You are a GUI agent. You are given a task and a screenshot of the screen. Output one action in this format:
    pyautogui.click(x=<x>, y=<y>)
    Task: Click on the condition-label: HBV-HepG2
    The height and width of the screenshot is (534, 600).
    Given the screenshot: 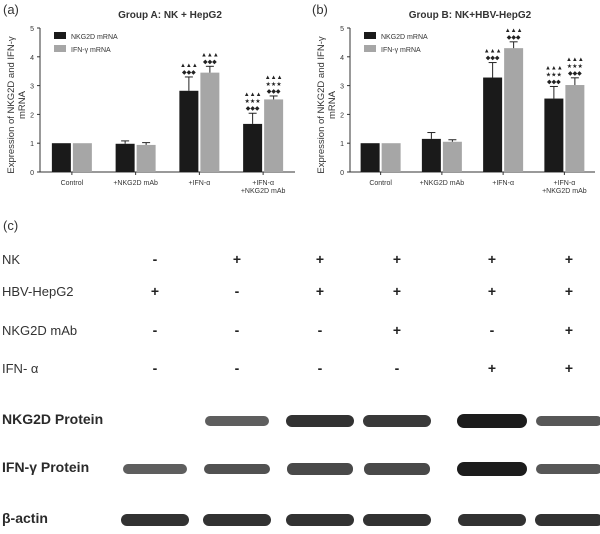 What is the action you would take?
    pyautogui.click(x=38, y=291)
    